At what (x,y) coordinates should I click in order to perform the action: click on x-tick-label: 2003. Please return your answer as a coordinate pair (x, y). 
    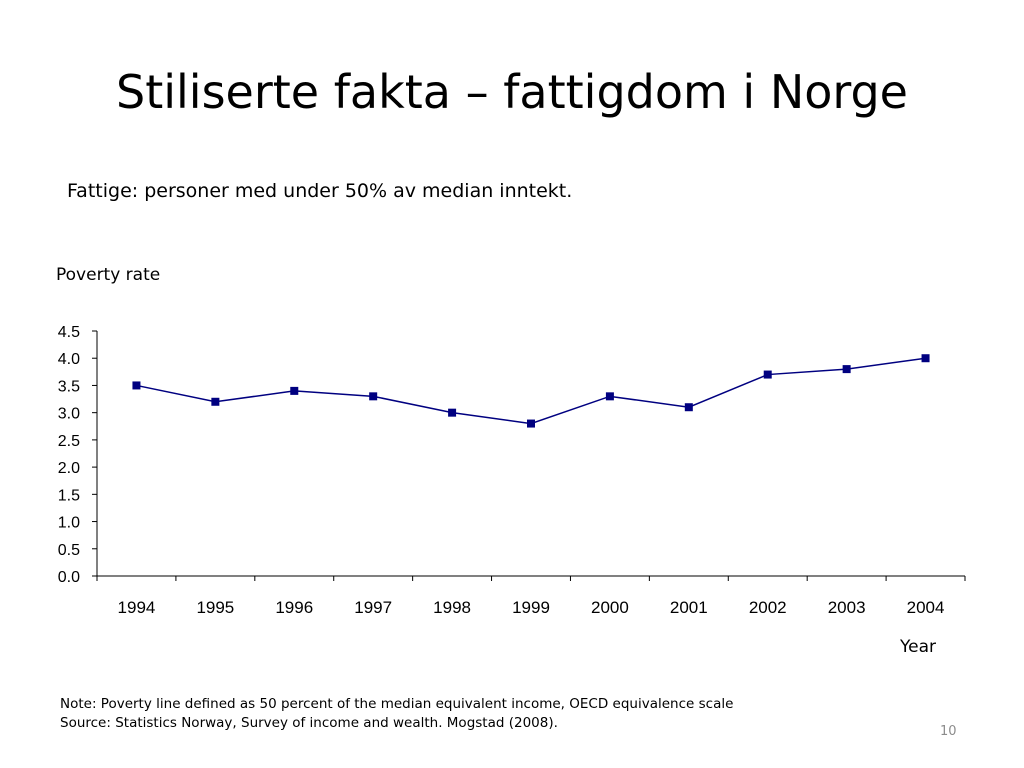
    Looking at the image, I should click on (847, 607).